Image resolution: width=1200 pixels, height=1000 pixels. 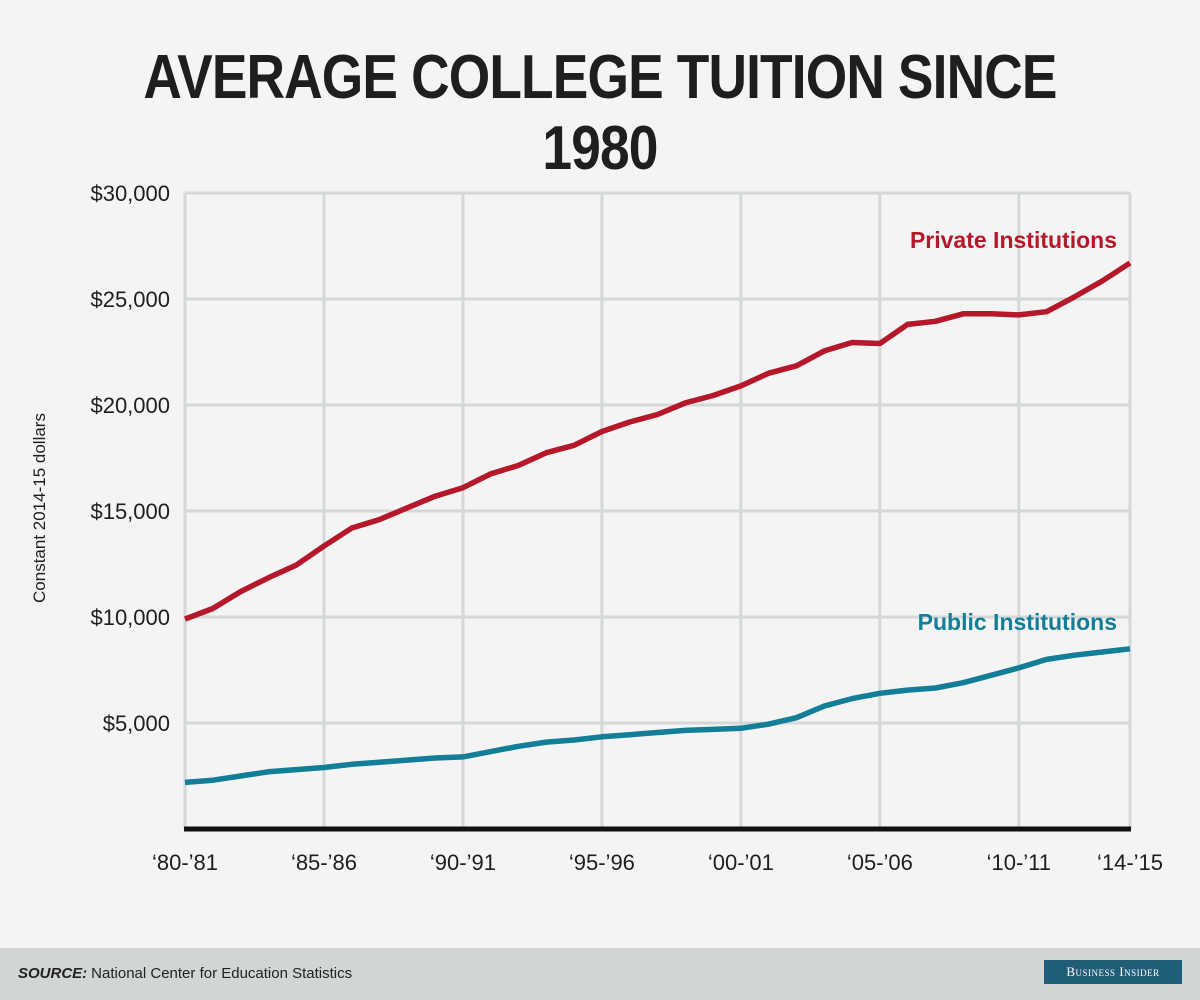 What do you see at coordinates (130, 511) in the screenshot?
I see `y-tick-label: $15,000` at bounding box center [130, 511].